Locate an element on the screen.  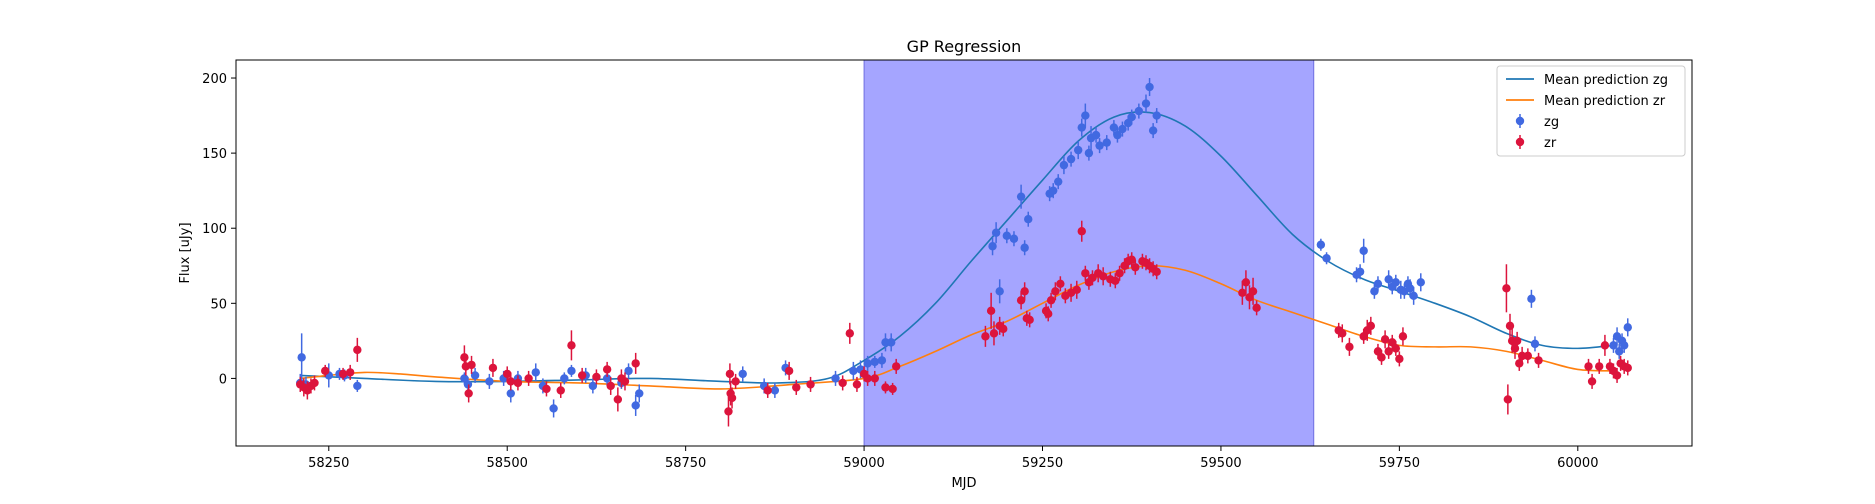
y-tick-label: 100 is located at coordinates (214, 229).